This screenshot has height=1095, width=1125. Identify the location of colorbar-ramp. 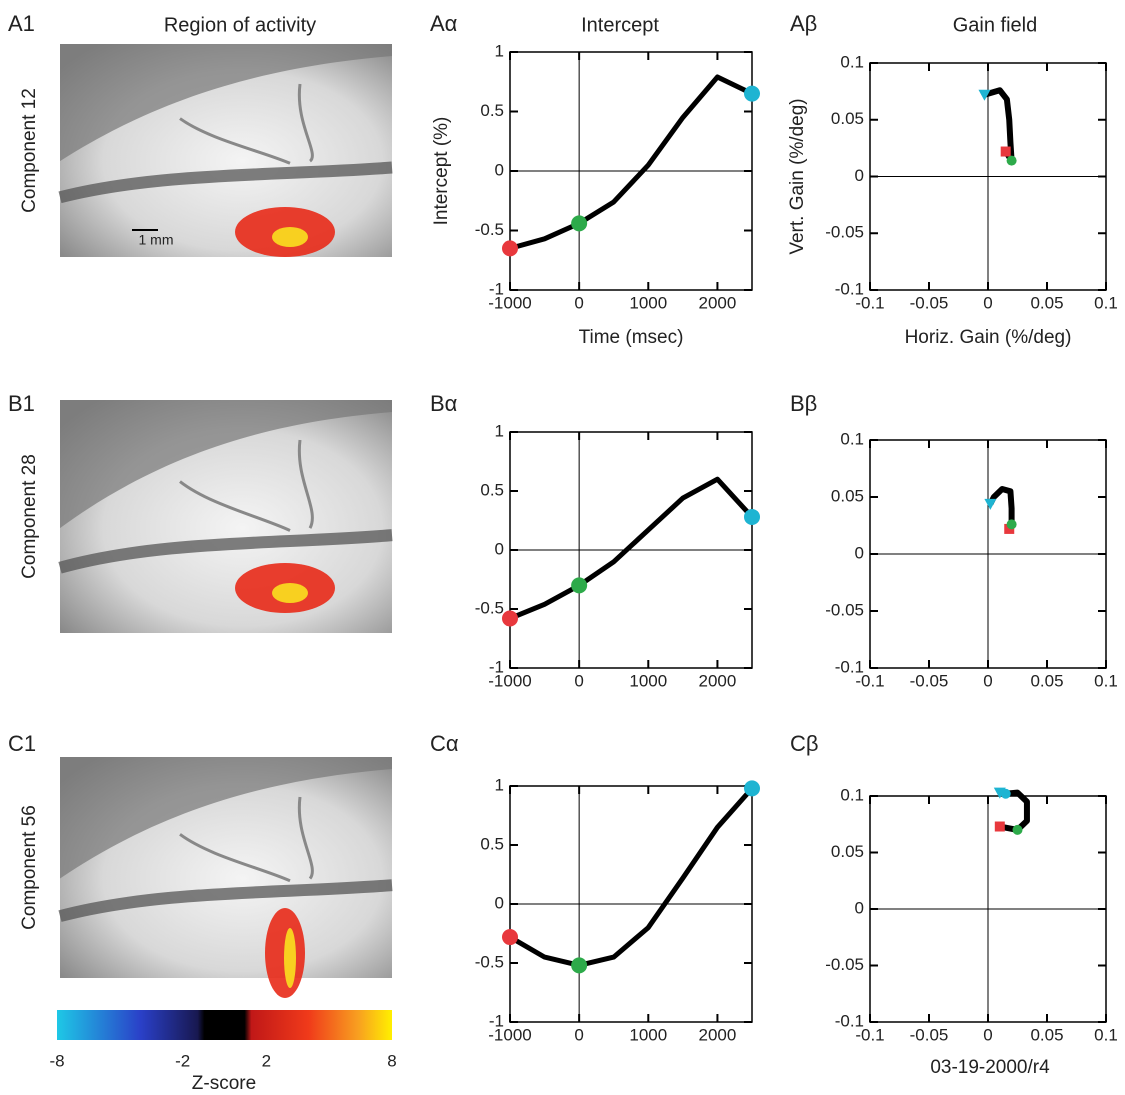
(224, 1025).